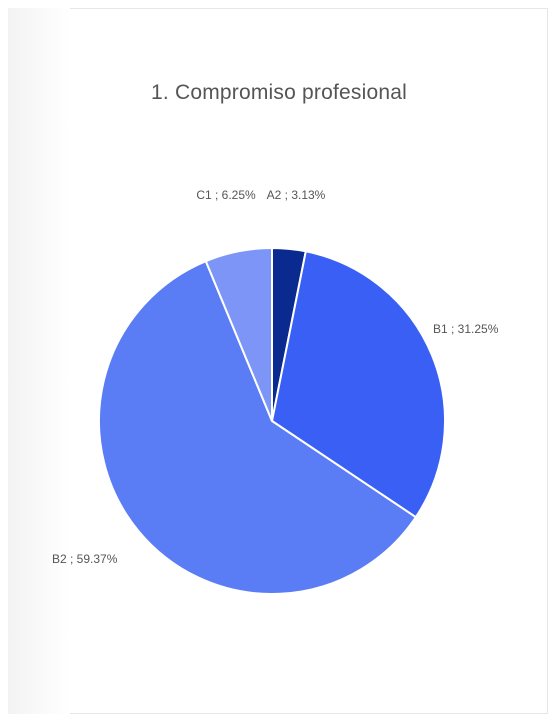  What do you see at coordinates (466, 329) in the screenshot?
I see `slice-label-b1: B1 ; 31.25%` at bounding box center [466, 329].